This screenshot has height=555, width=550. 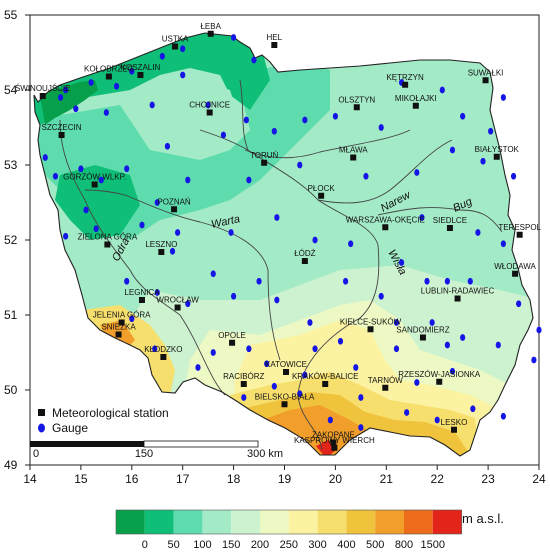 What do you see at coordinates (264, 155) in the screenshot?
I see `station-label: TORUŃ` at bounding box center [264, 155].